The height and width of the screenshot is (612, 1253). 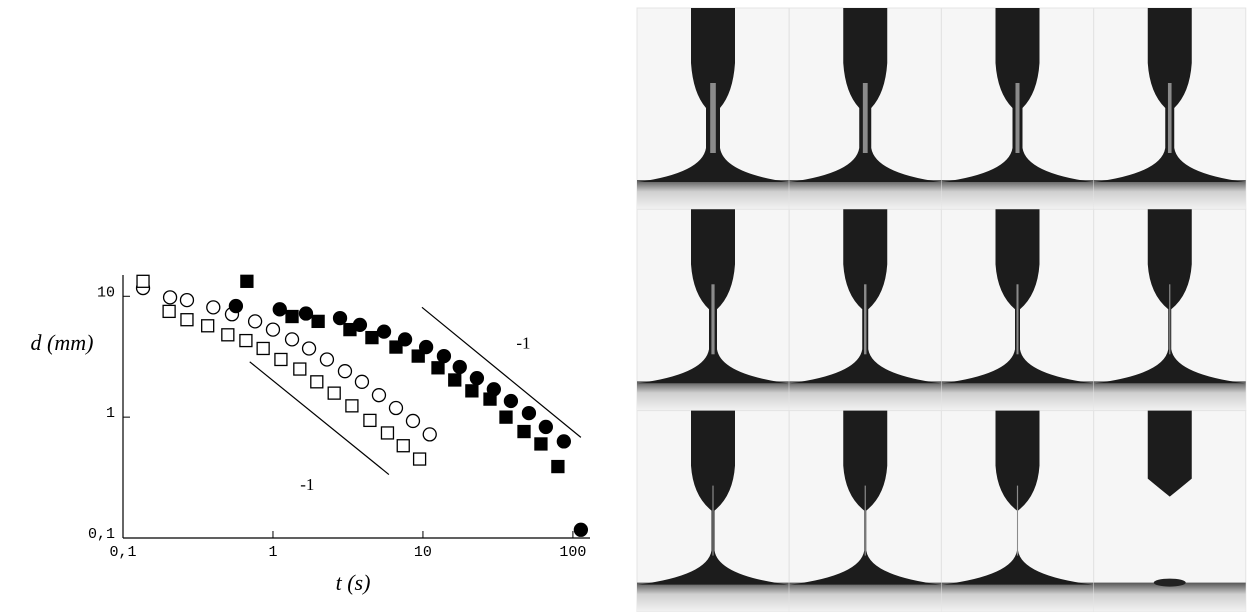 What do you see at coordinates (122, 552) in the screenshot?
I see `x-tick-label: 0,1` at bounding box center [122, 552].